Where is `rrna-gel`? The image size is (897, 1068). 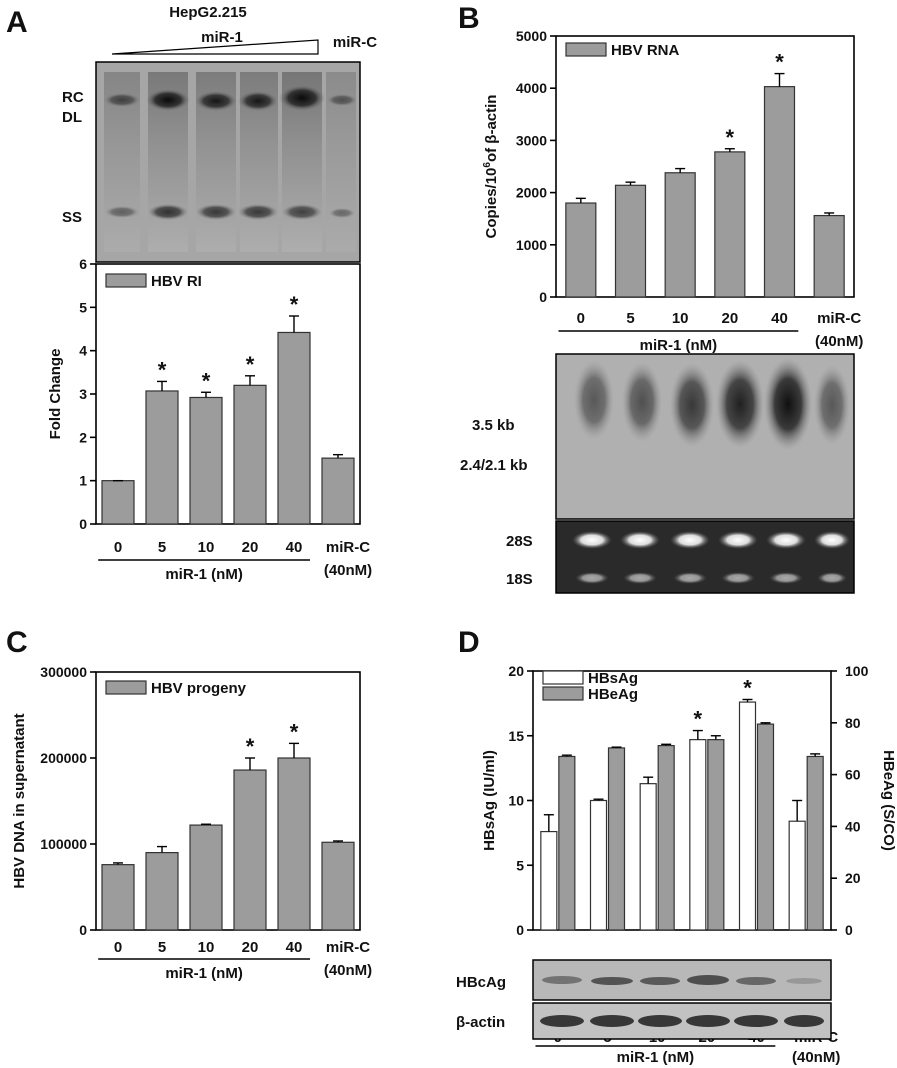 rrna-gel is located at coordinates (705, 557).